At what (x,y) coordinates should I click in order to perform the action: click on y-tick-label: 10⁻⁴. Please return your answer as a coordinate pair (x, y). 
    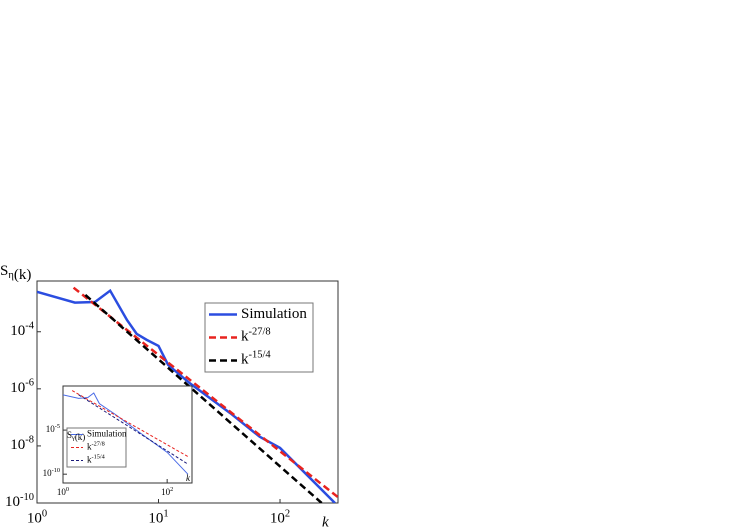
    Looking at the image, I should click on (22, 330).